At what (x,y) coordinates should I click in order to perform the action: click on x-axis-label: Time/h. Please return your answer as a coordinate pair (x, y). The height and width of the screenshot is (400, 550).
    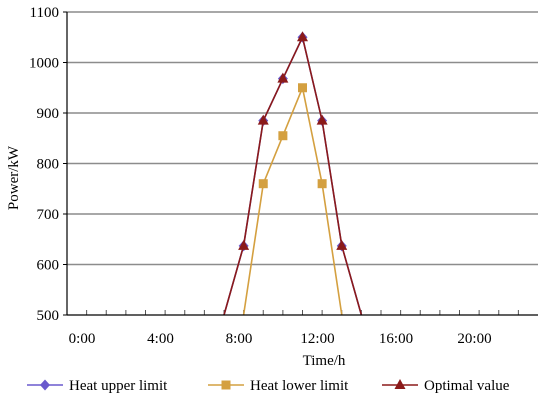
    Looking at the image, I should click on (324, 361).